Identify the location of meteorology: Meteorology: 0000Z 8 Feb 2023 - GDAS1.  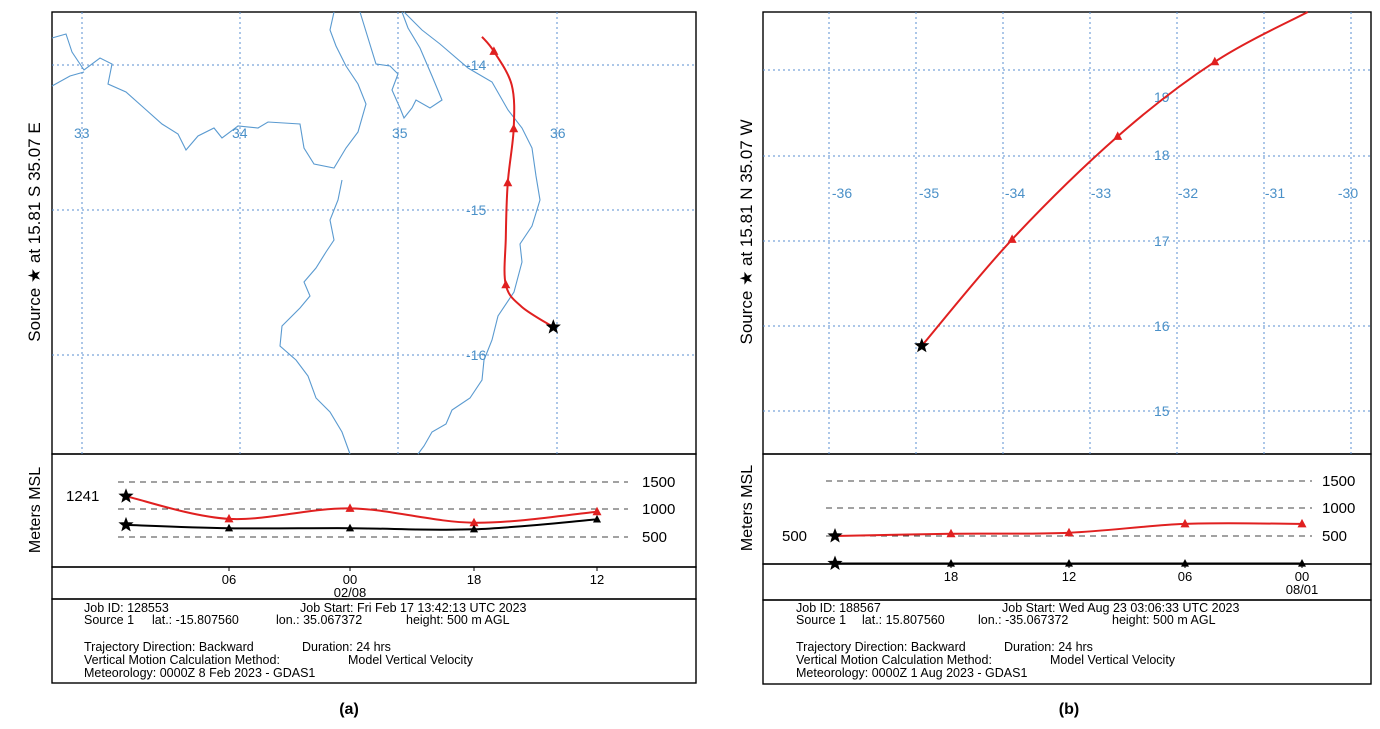
(199, 673).